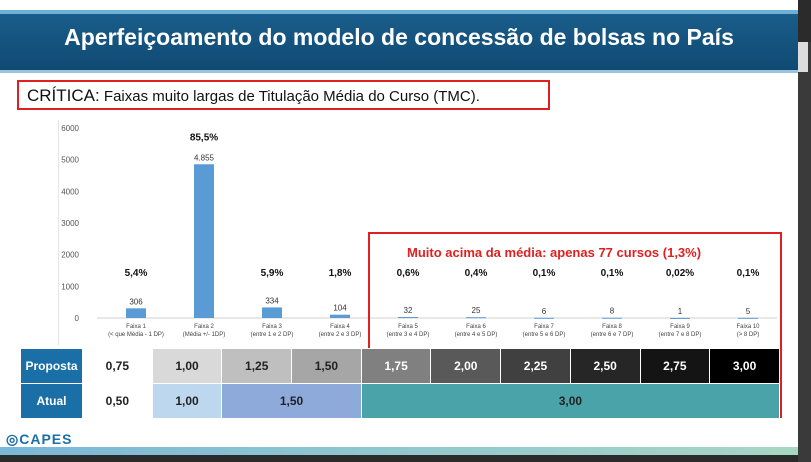 The height and width of the screenshot is (462, 811). I want to click on bar-value-label: 32, so click(408, 310).